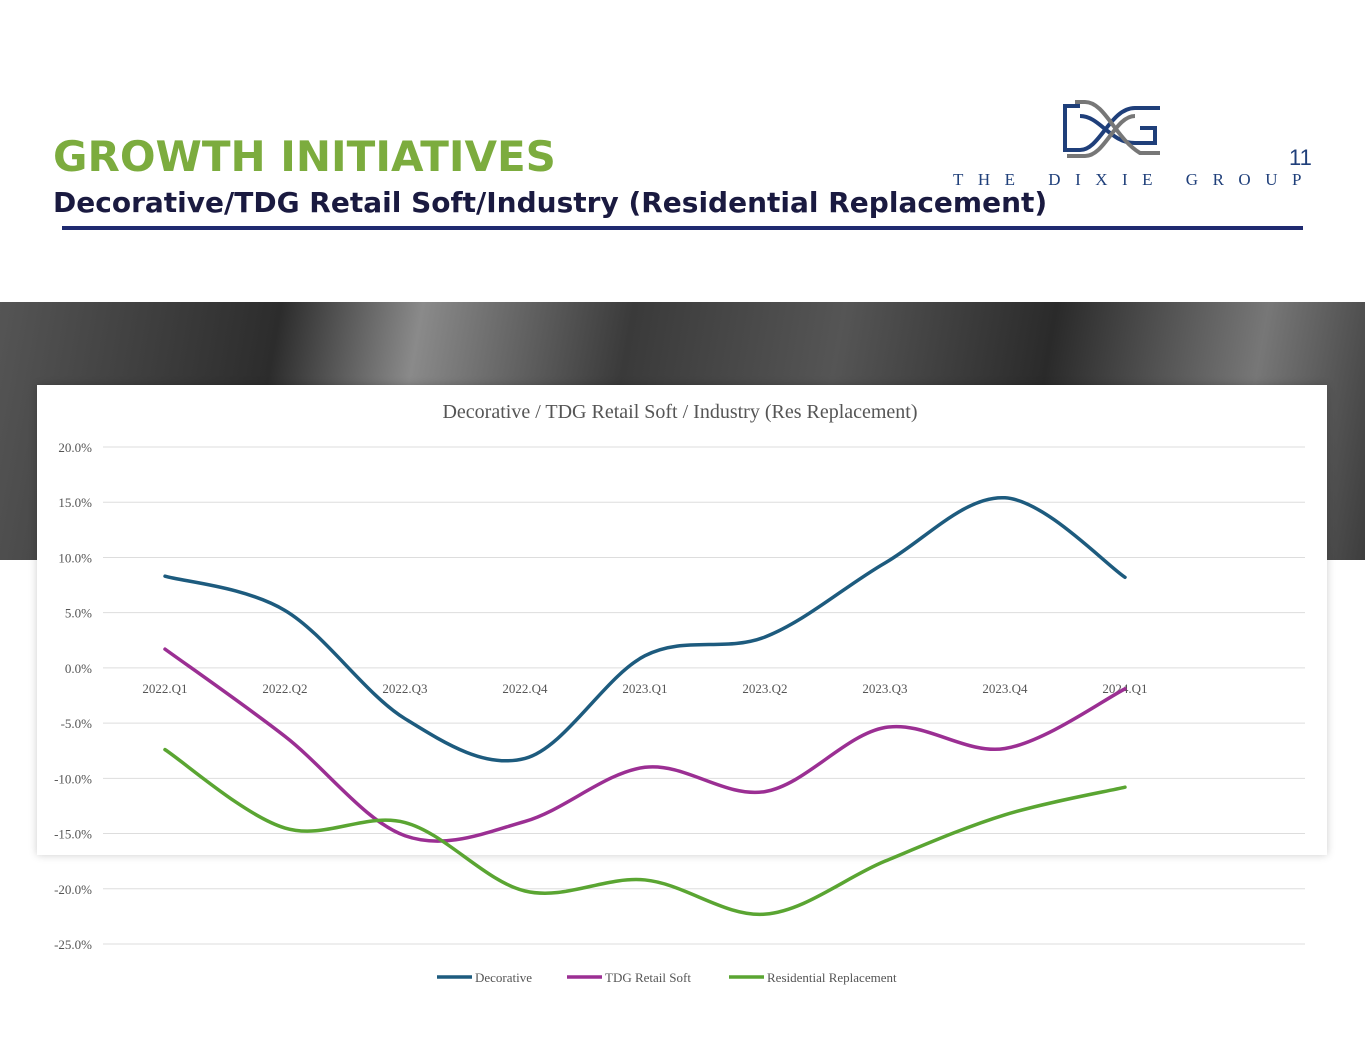 The height and width of the screenshot is (1055, 1365). I want to click on y-tick-label: -10.0%, so click(73, 778).